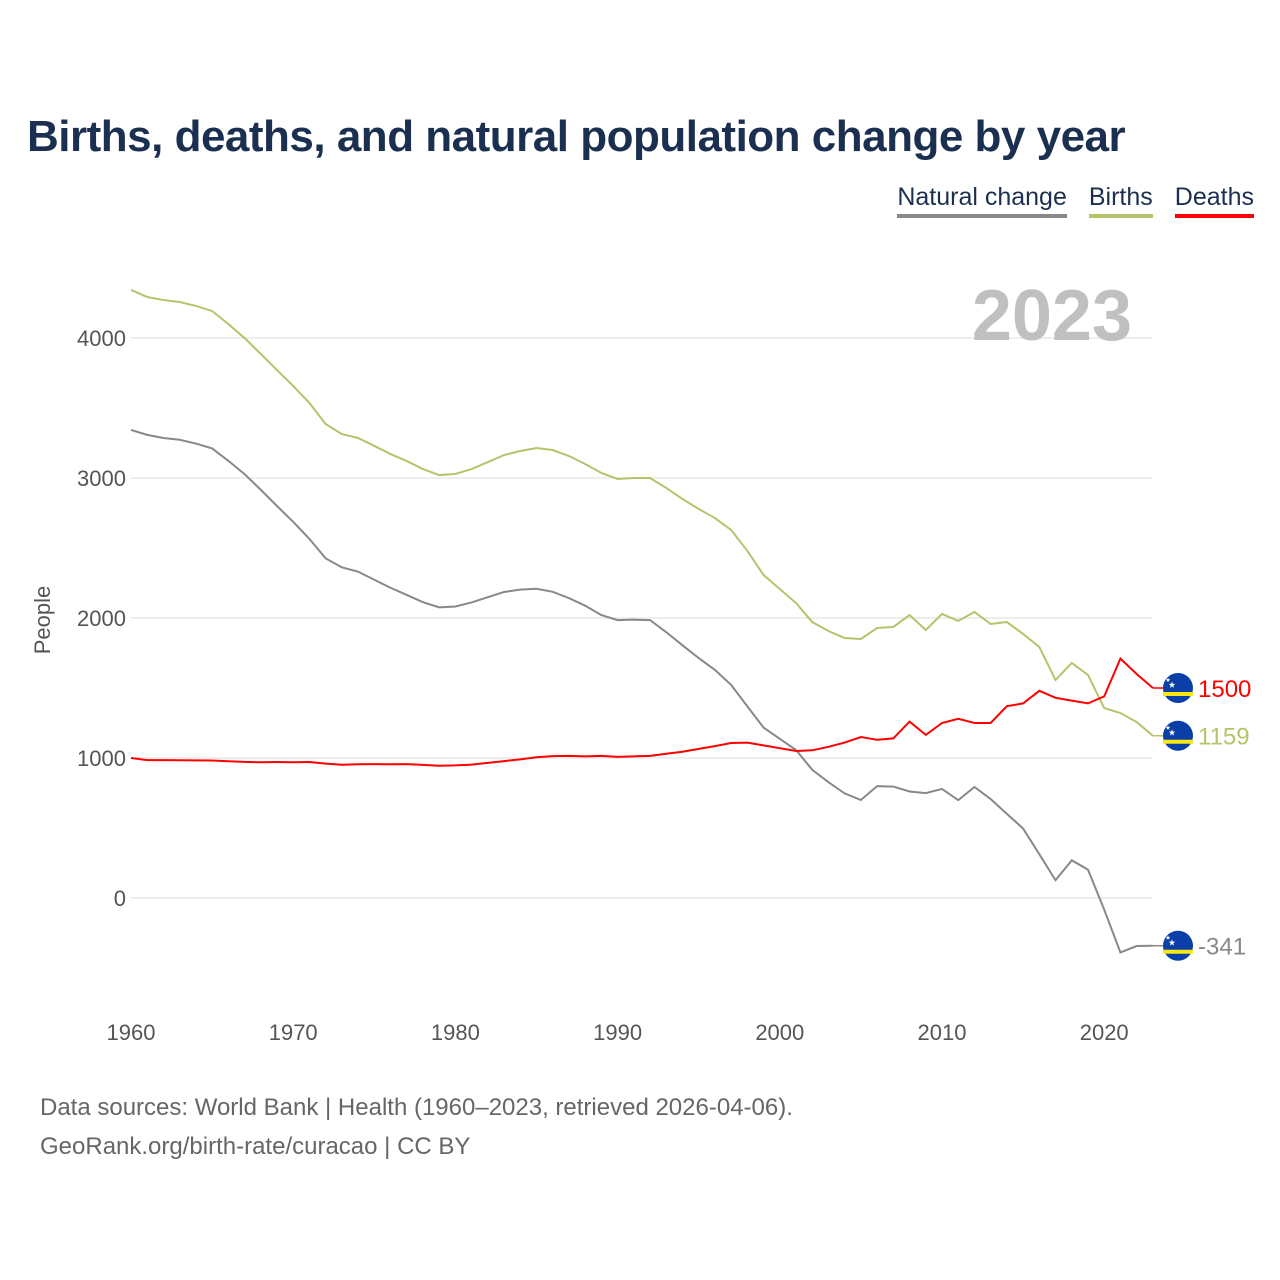 The height and width of the screenshot is (1280, 1280). I want to click on x-tick-label: 2020, so click(1104, 1032).